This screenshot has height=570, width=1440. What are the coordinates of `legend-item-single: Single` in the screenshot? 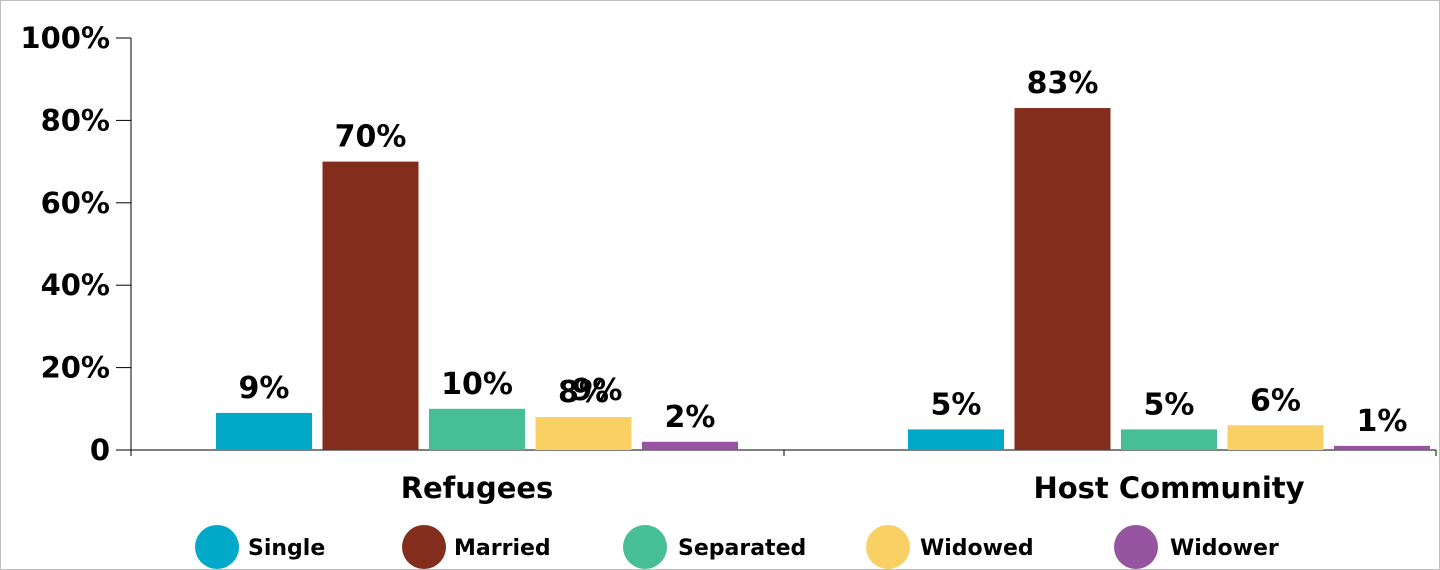 It's located at (260, 547).